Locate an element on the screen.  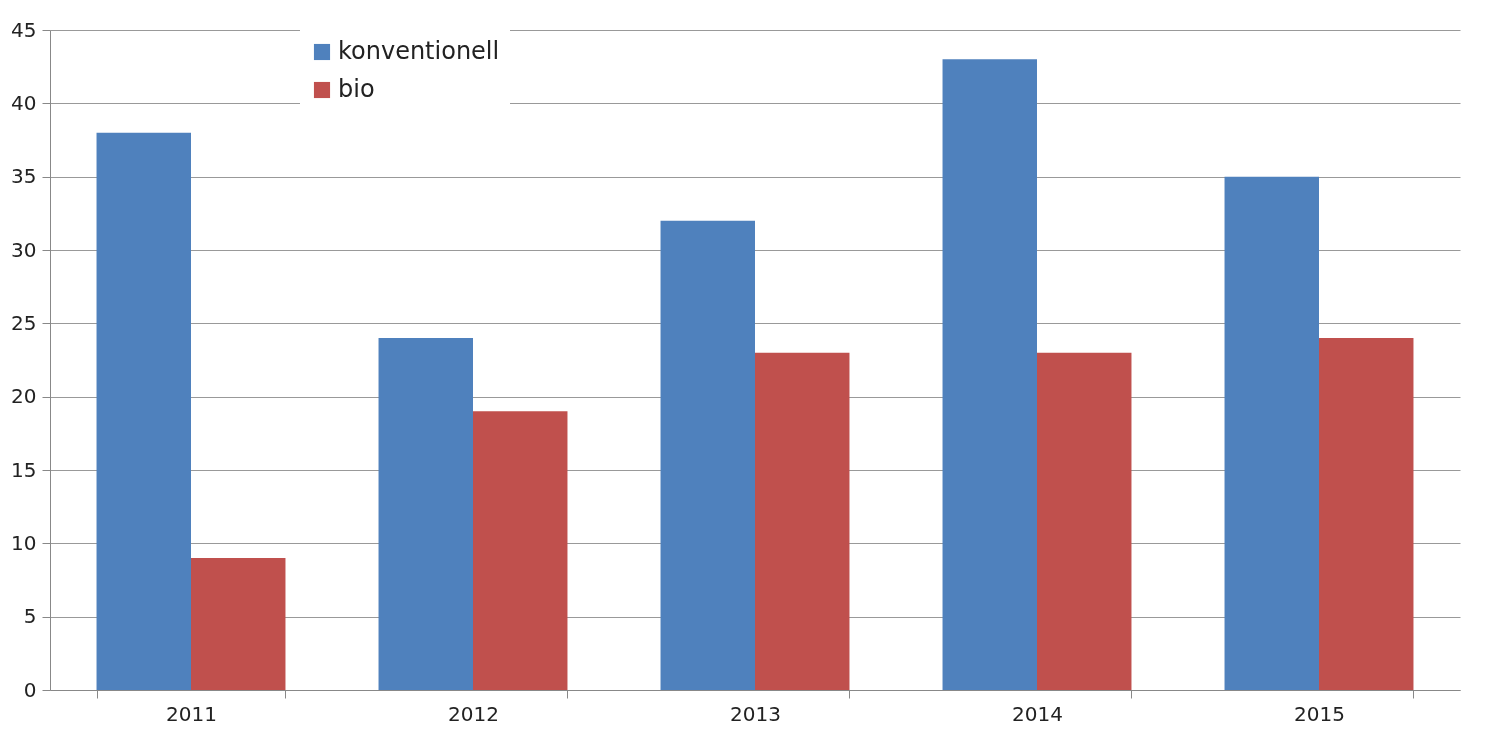
y-tick-label: 30 is located at coordinates (24, 249).